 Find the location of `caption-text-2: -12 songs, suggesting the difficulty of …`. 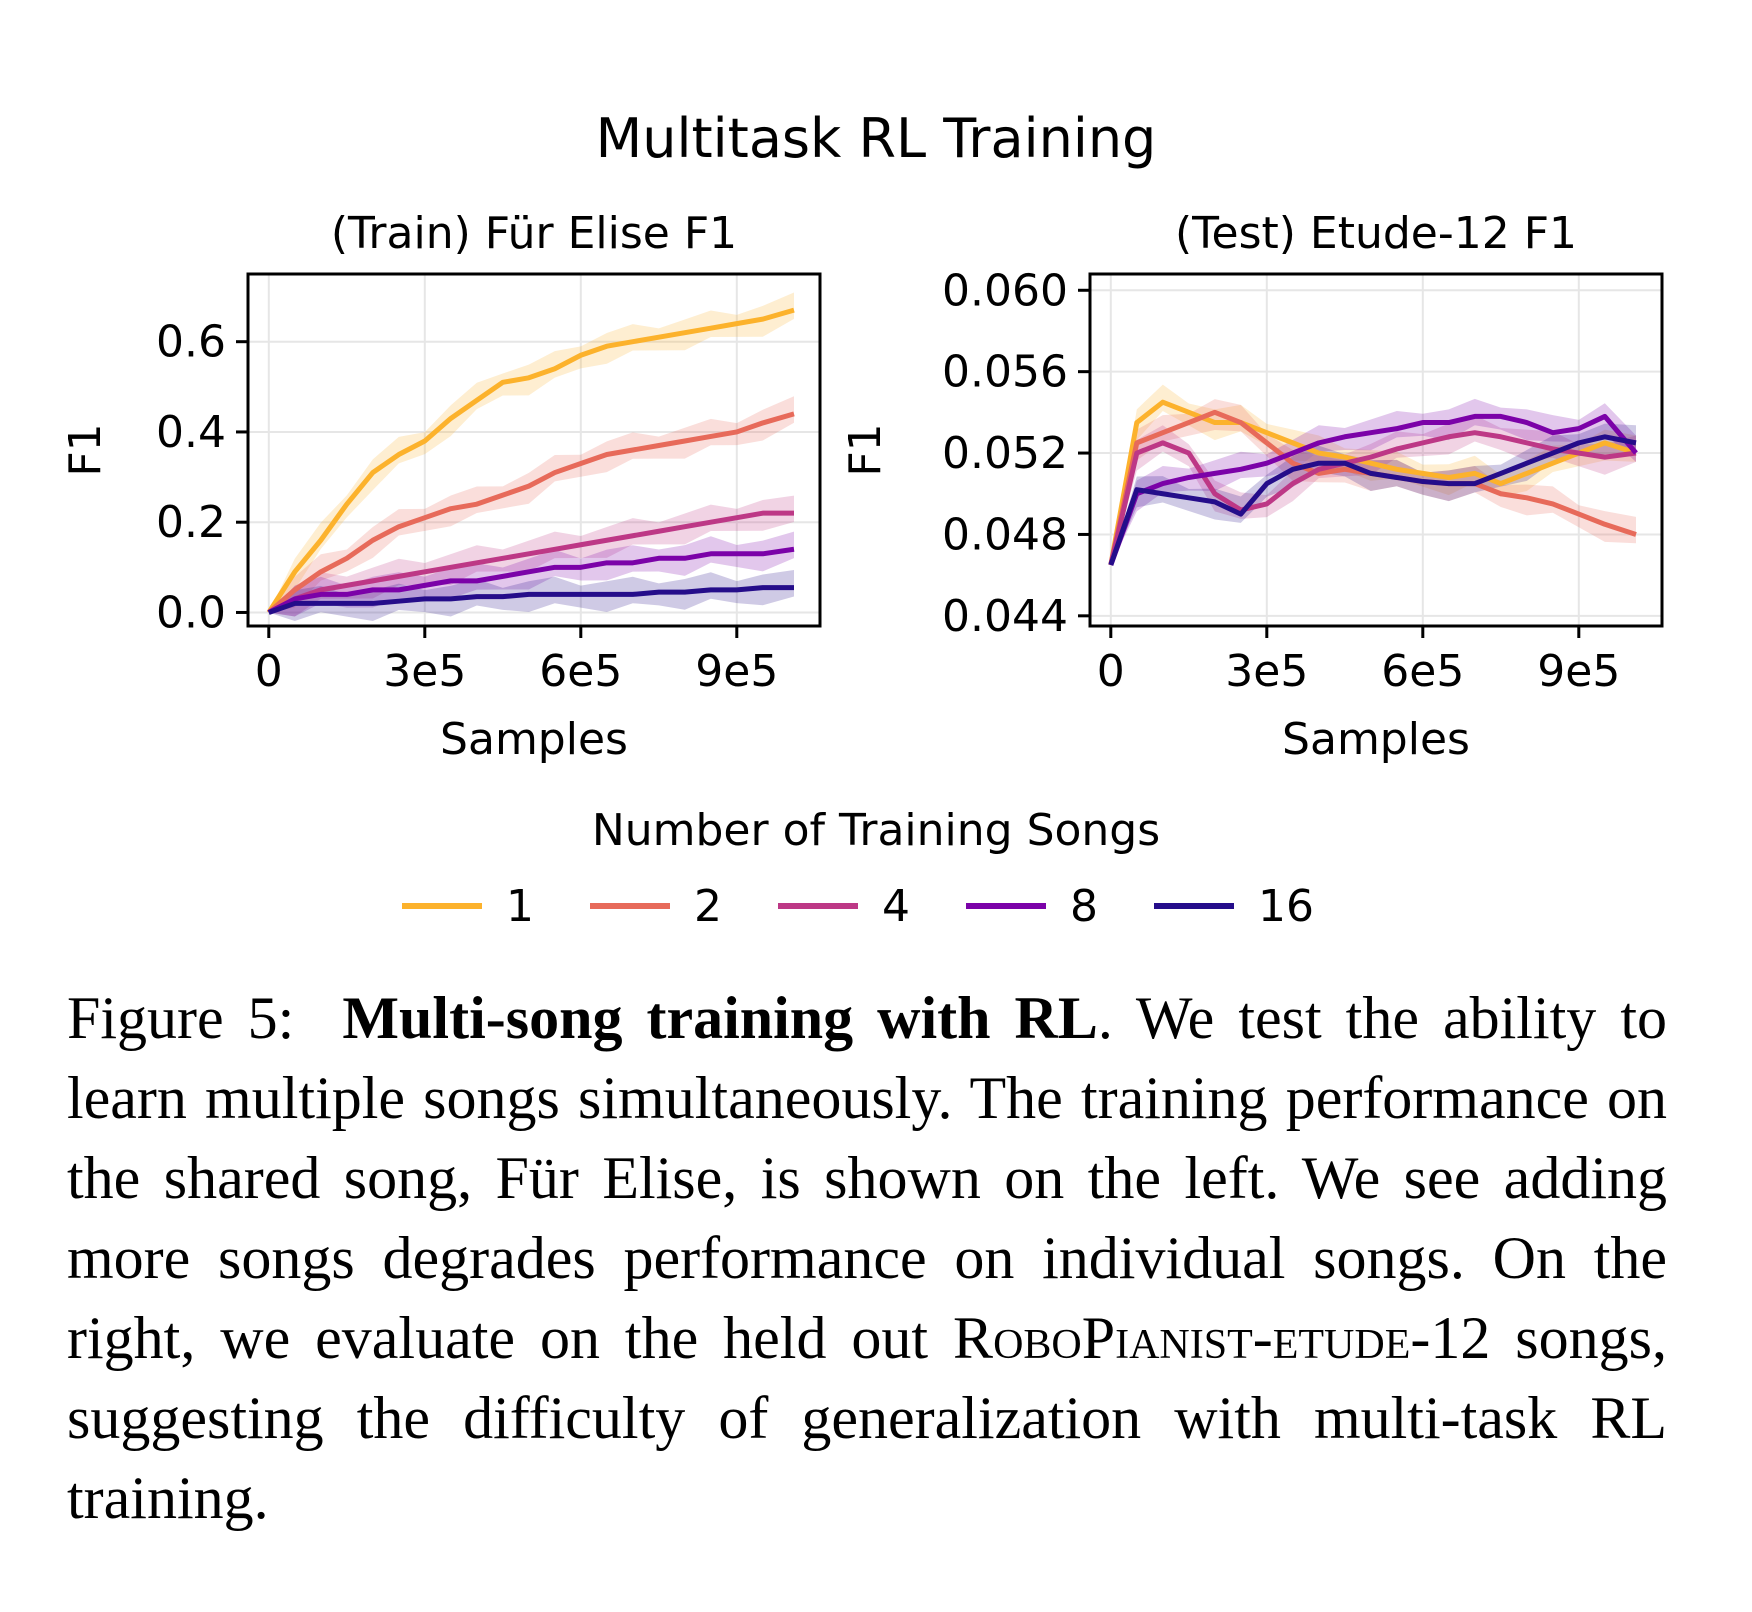

caption-text-2: -12 songs, suggesting the difficulty of … is located at coordinates (867, 1418).